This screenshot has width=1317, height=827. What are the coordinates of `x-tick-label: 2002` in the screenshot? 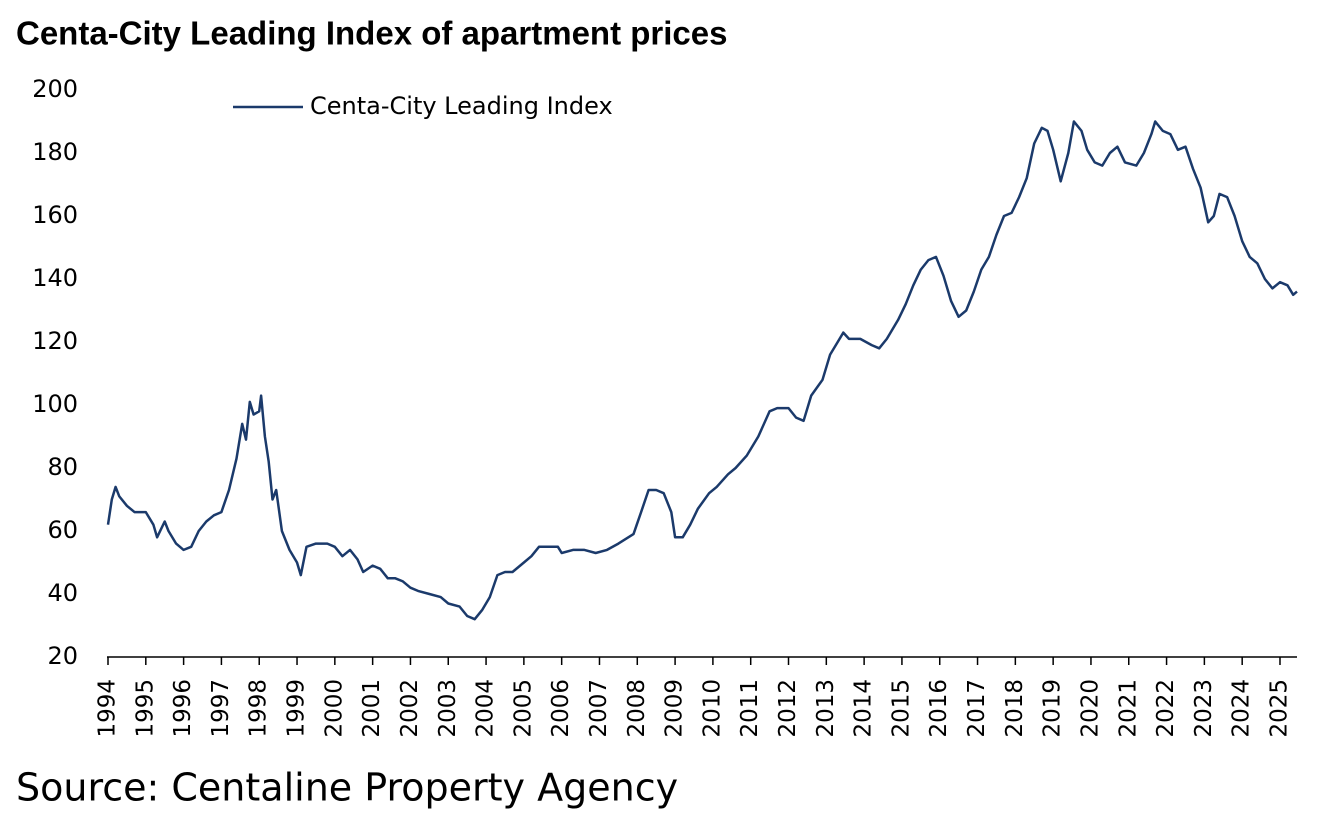 It's located at (410, 708).